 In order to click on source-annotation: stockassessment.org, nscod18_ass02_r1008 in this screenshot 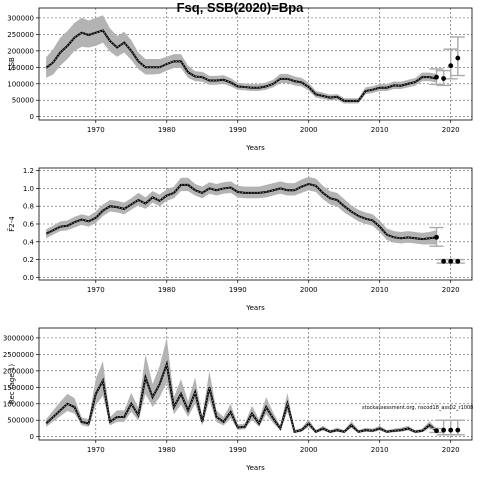, I will do `click(417, 408)`.